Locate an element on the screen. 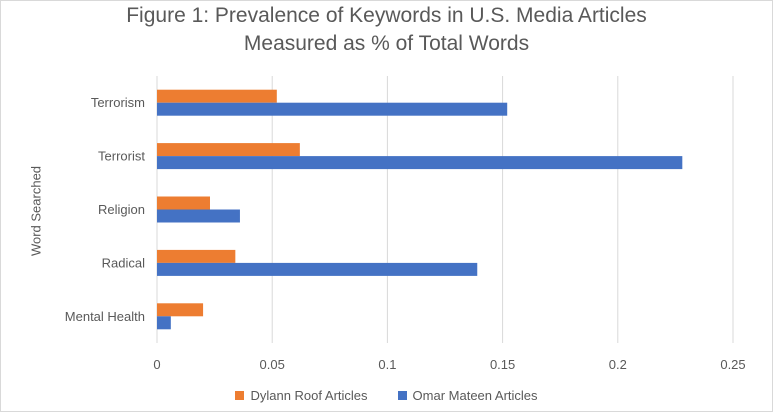  category-label-4: Mental Health is located at coordinates (105, 316).